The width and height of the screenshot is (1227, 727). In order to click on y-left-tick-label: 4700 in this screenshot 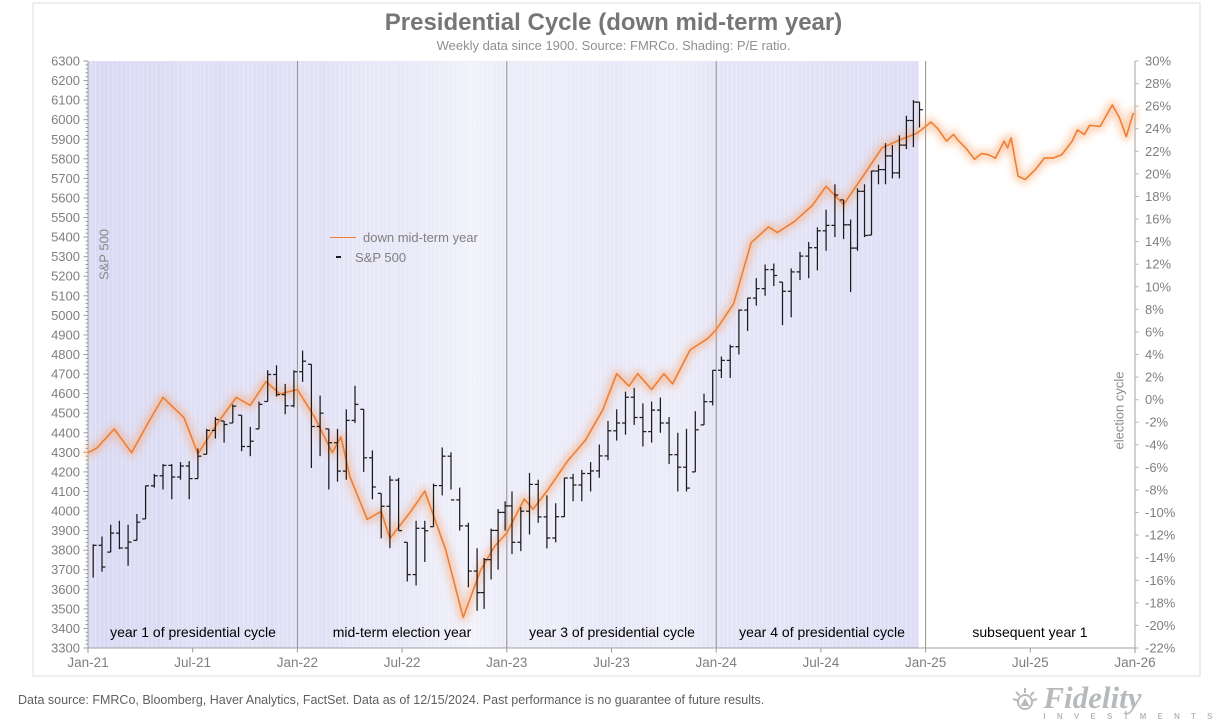, I will do `click(65, 374)`.